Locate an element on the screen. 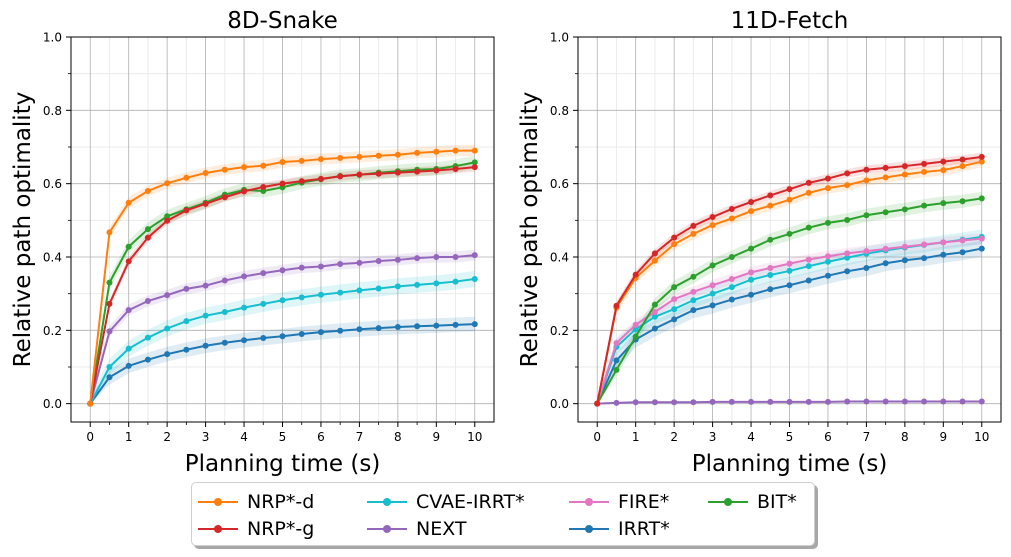 The image size is (1011, 557). legend-line-cvae-irrt is located at coordinates (387, 502).